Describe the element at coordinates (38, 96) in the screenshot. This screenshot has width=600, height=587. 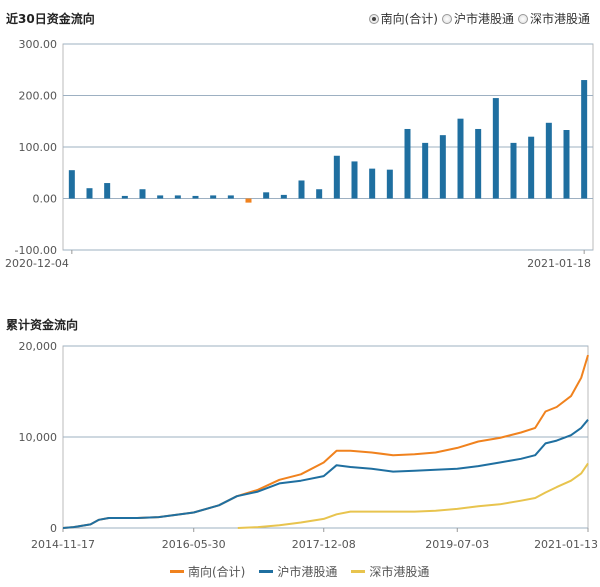
I see `y-tick-label: 200.00` at that location.